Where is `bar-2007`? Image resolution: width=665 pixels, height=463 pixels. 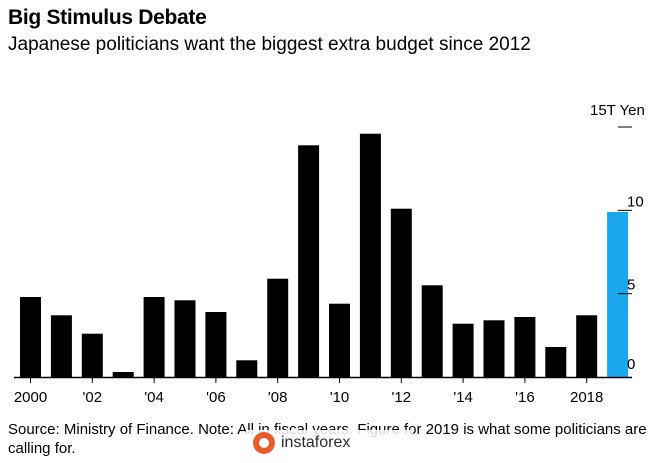
bar-2007 is located at coordinates (247, 368).